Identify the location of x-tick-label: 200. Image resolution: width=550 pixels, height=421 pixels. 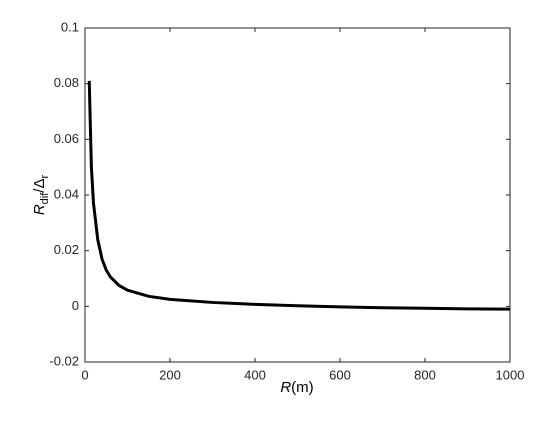
(170, 374).